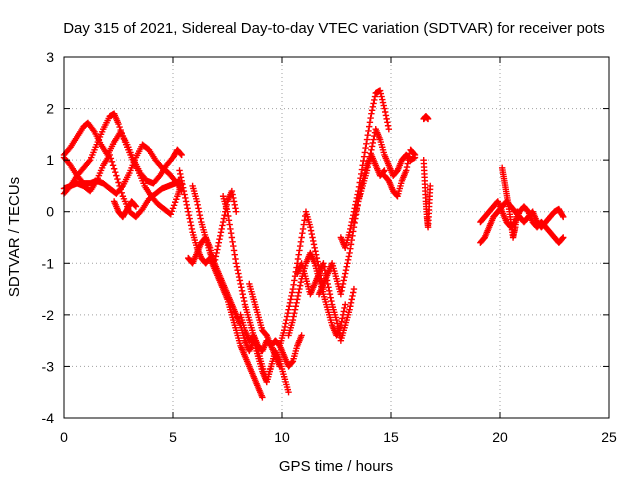 Image resolution: width=640 pixels, height=480 pixels. I want to click on y-tick-label: 3, so click(50, 57).